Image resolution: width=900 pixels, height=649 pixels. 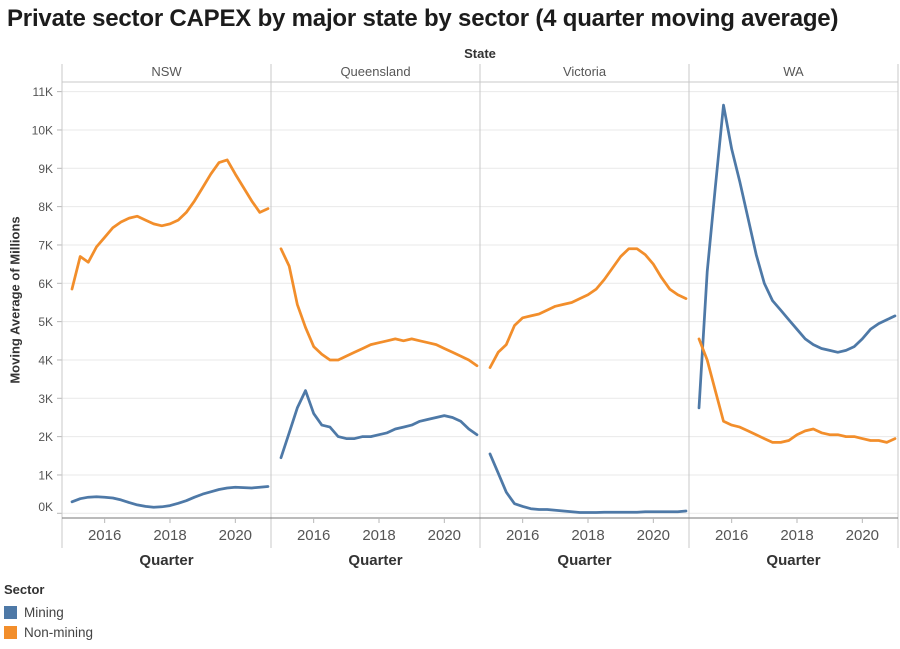 I want to click on y-tick-label: 2K, so click(x=45, y=437).